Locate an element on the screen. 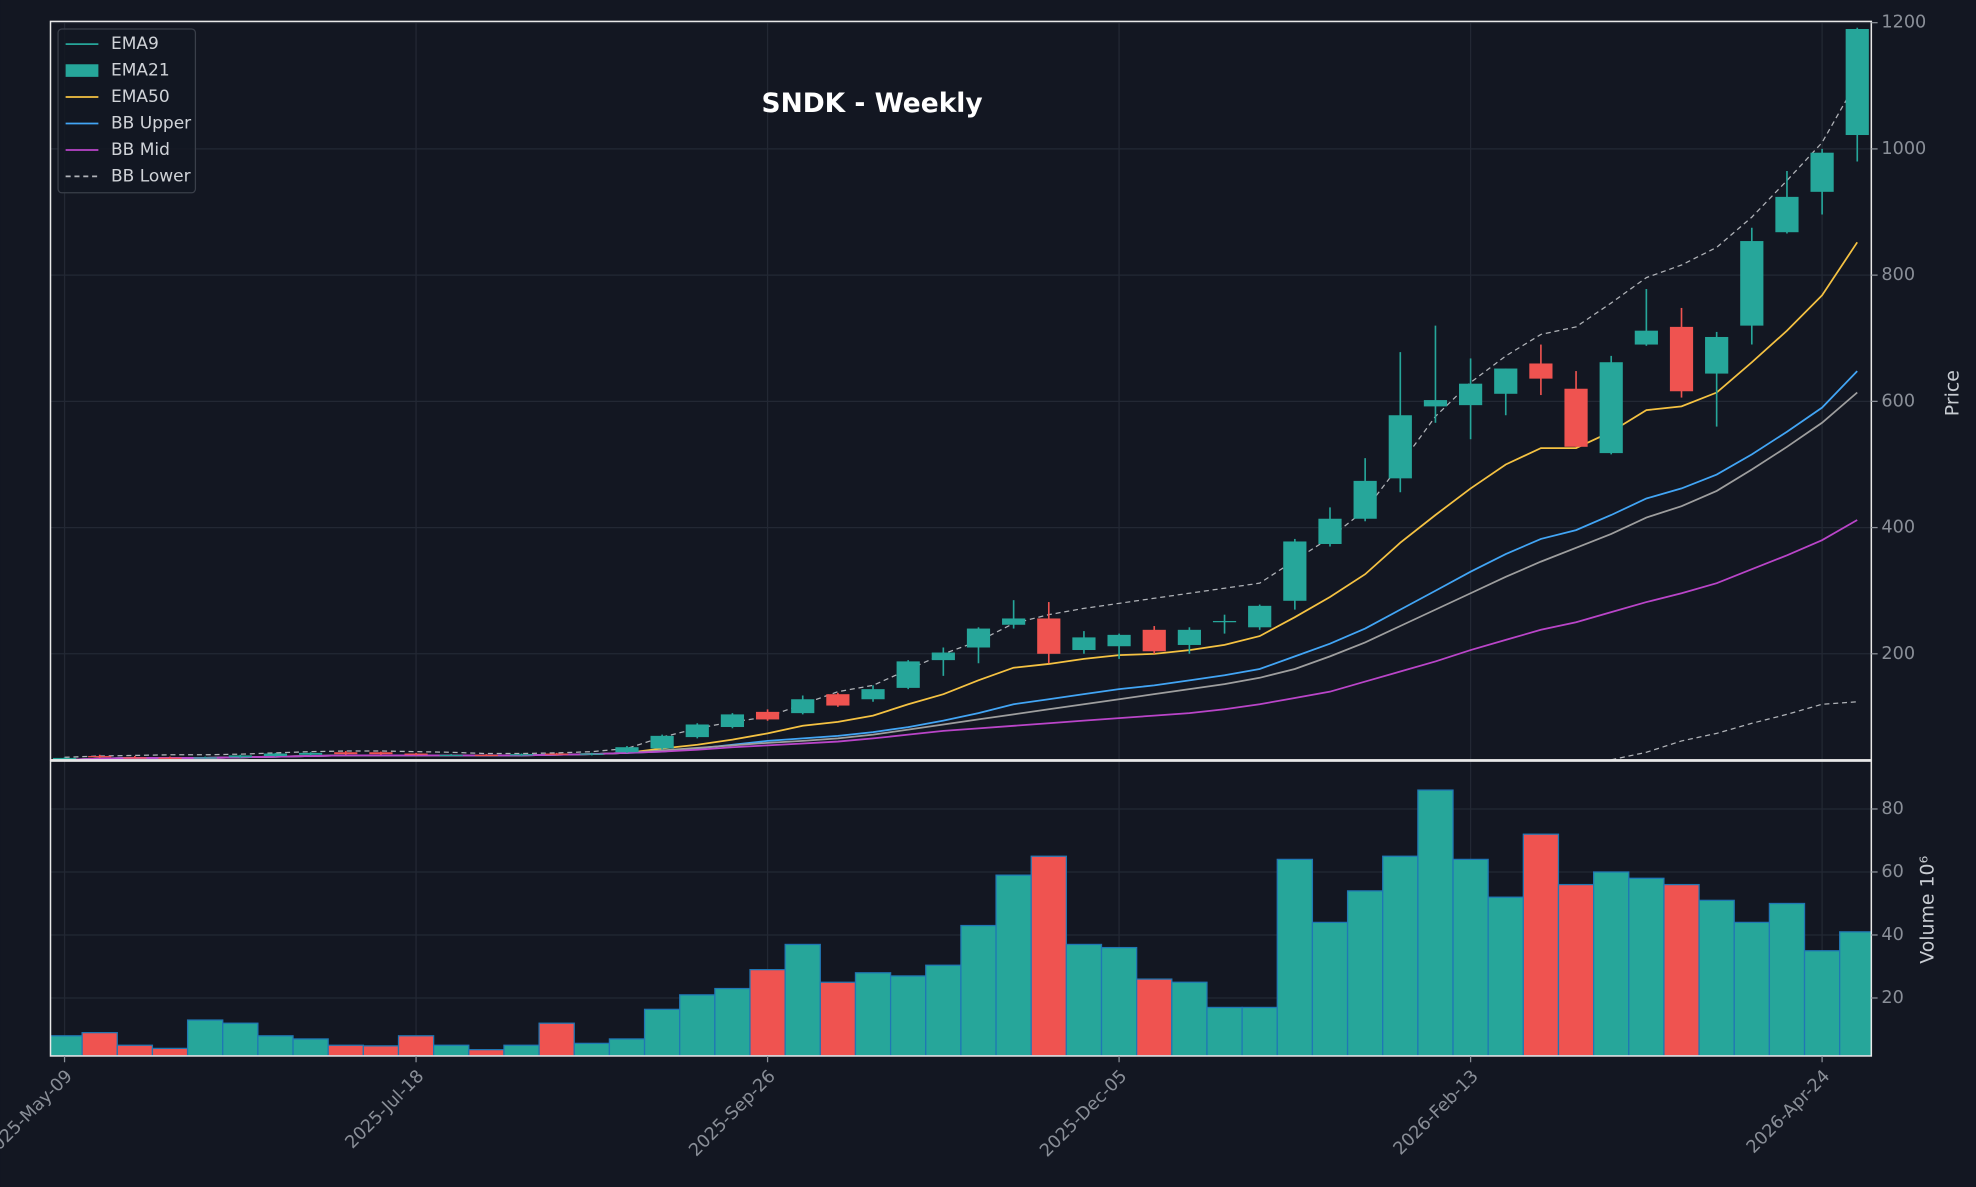  y-tick-label: 800 is located at coordinates (1898, 275).